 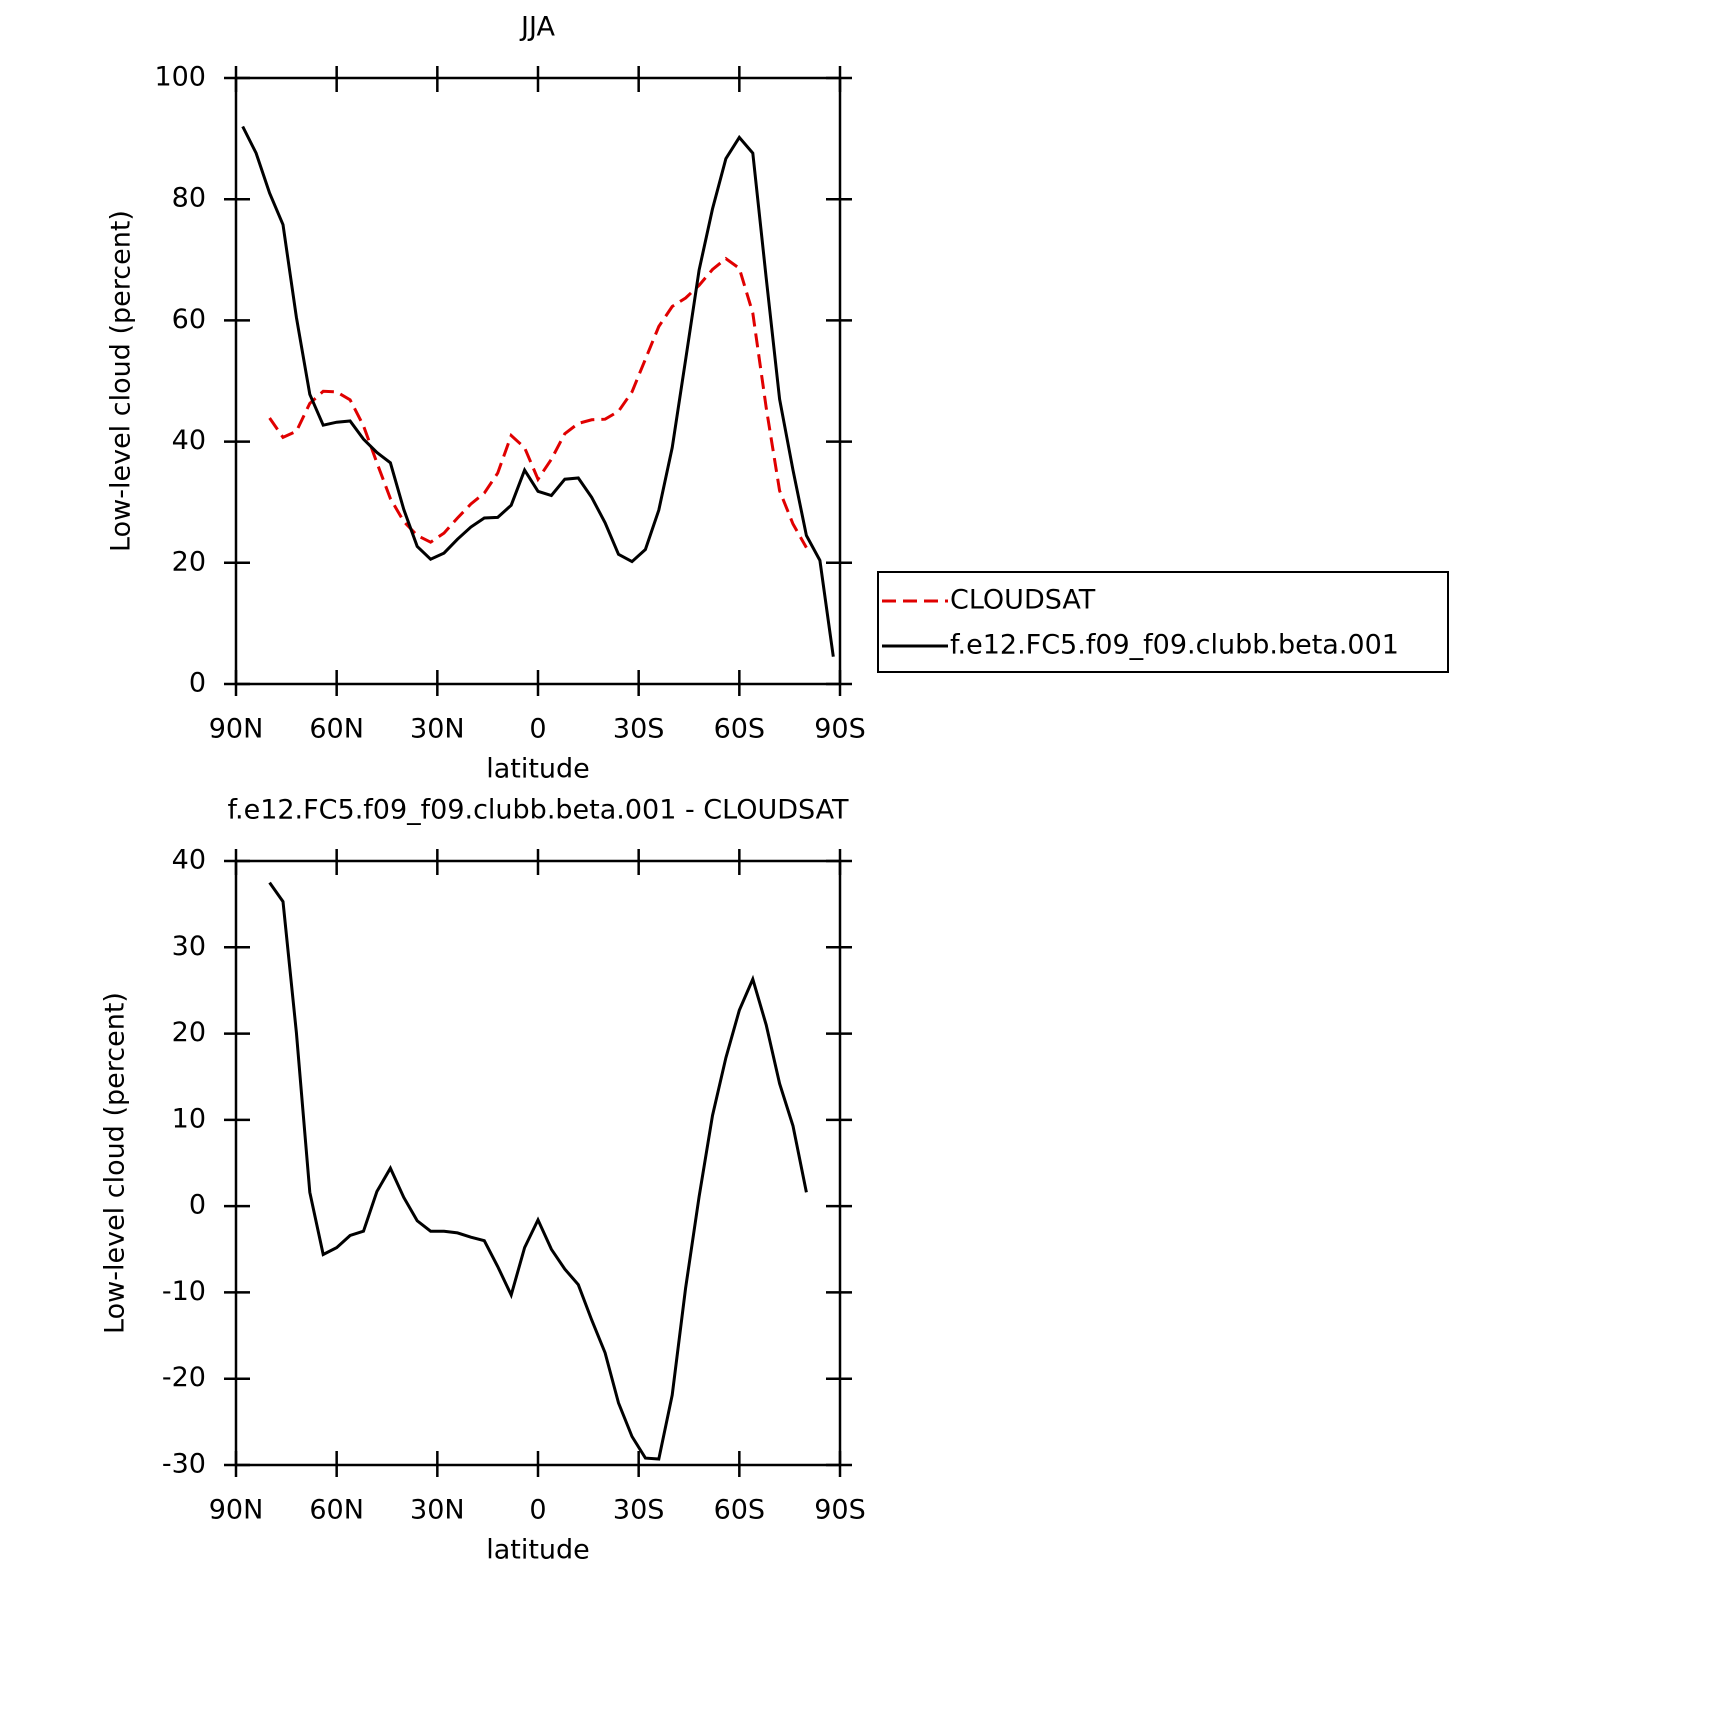 I want to click on legend-box, so click(x=1163, y=622).